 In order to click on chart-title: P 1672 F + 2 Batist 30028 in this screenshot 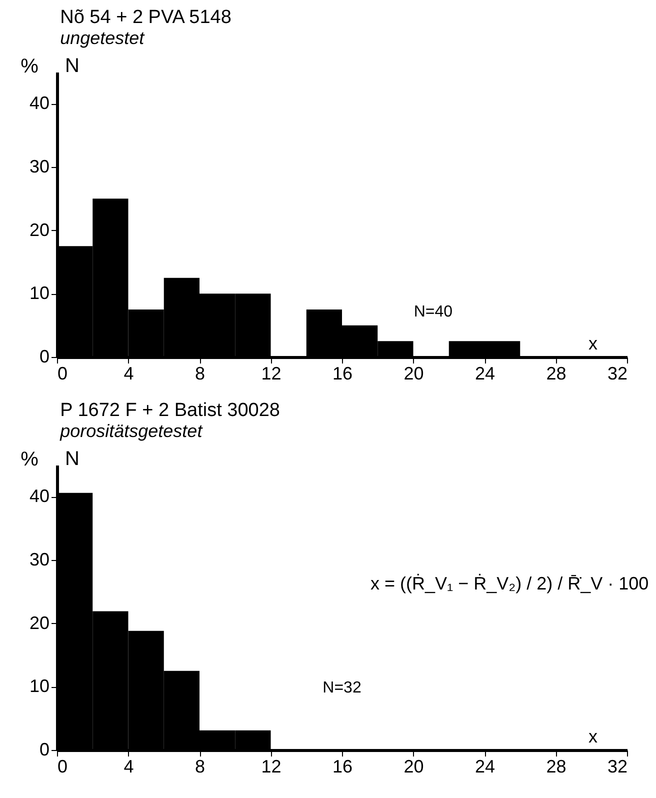, I will do `click(170, 410)`.